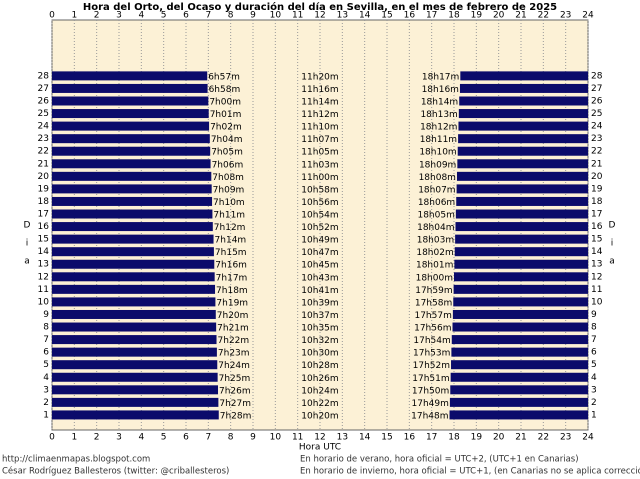 The height and width of the screenshot is (479, 640). I want to click on daylength-label: 10h30m, so click(319, 354).